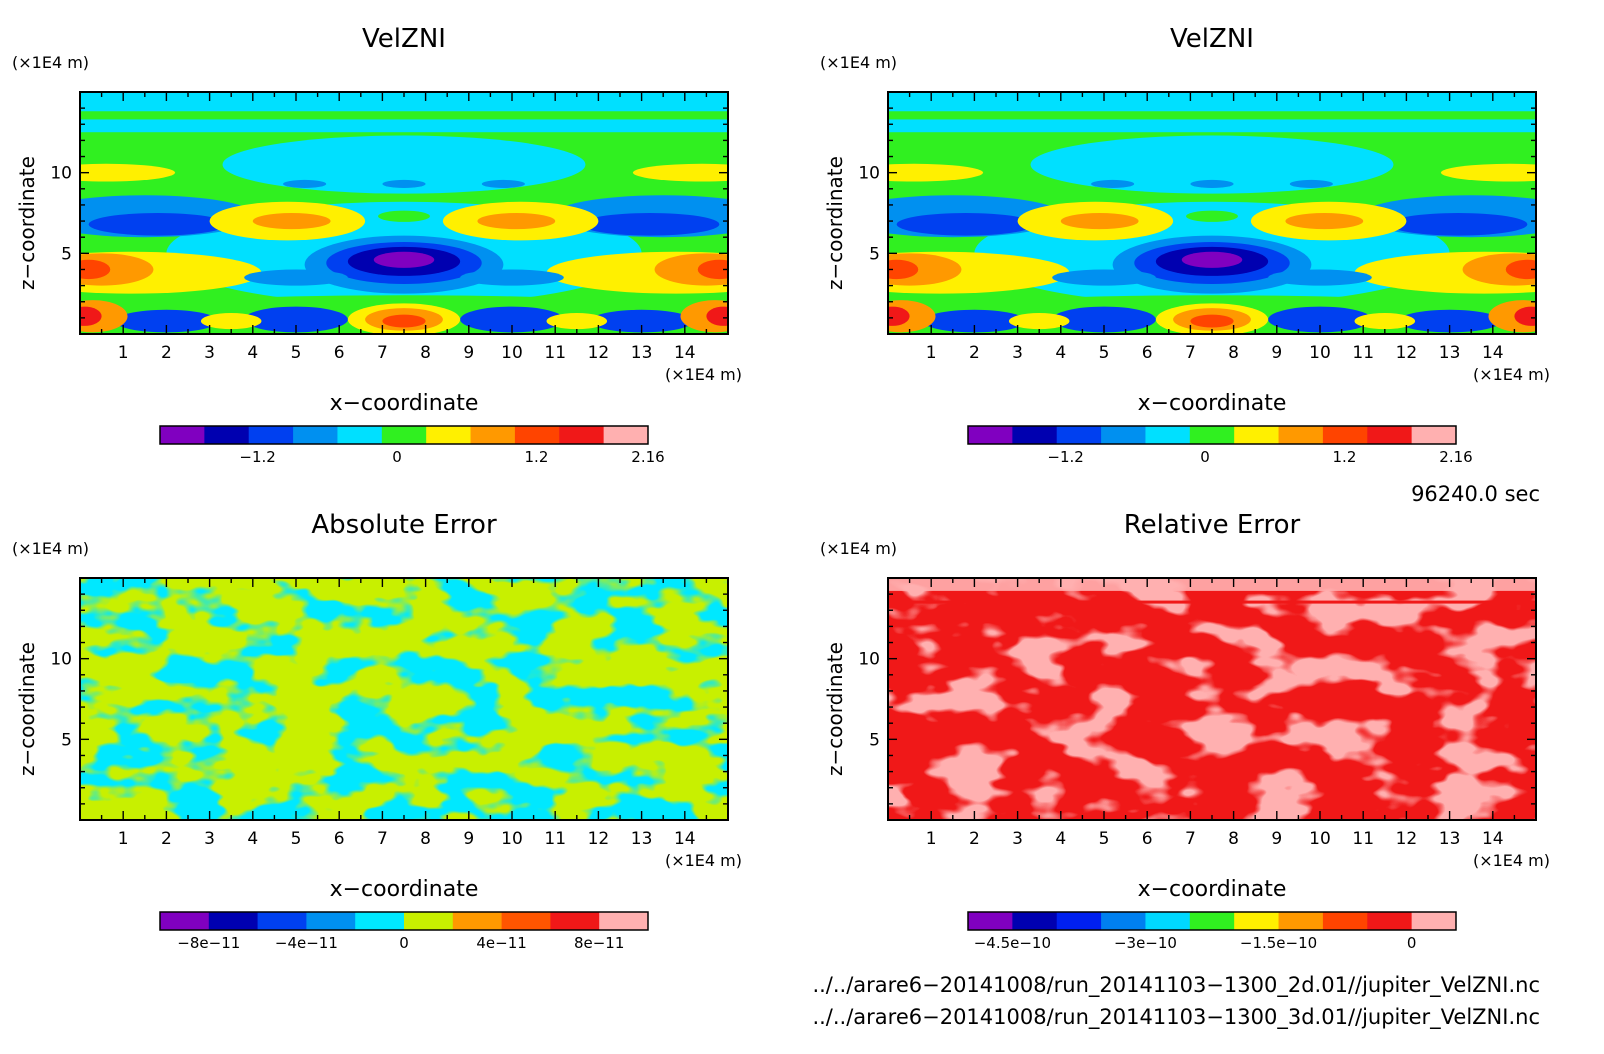  Describe the element at coordinates (412, 445) in the screenshot. I see `colorbar: −1.2 0 1.2 2.16` at that location.